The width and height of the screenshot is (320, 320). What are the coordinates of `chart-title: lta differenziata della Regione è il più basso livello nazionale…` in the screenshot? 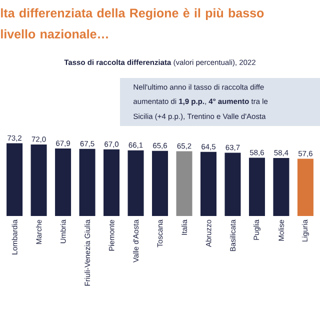 It's located at (132, 23).